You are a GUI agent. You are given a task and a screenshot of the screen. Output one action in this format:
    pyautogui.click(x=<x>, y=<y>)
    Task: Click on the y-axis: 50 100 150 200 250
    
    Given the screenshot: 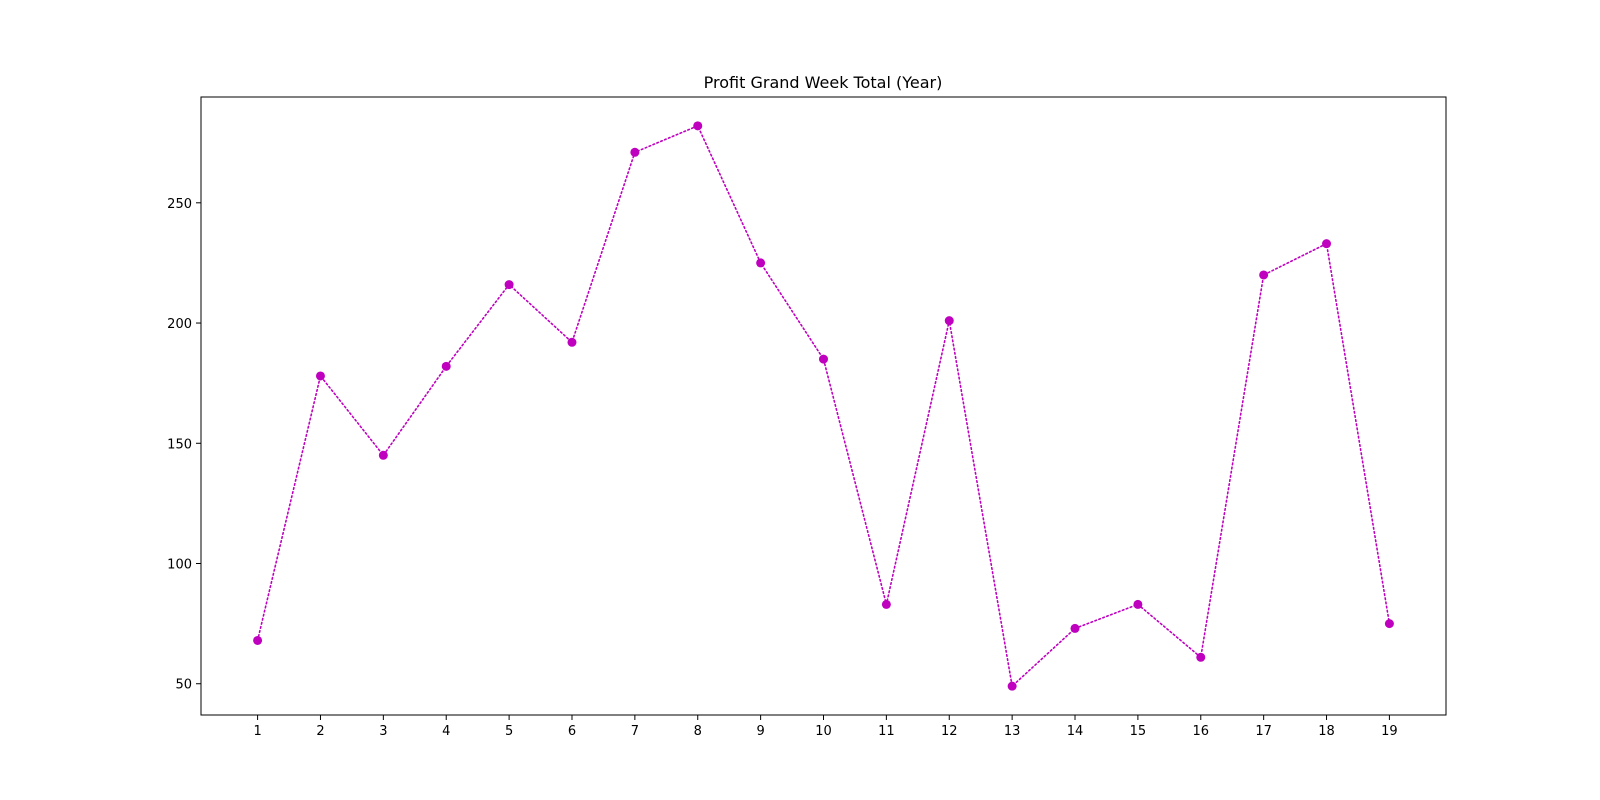 What is the action you would take?
    pyautogui.click(x=184, y=445)
    